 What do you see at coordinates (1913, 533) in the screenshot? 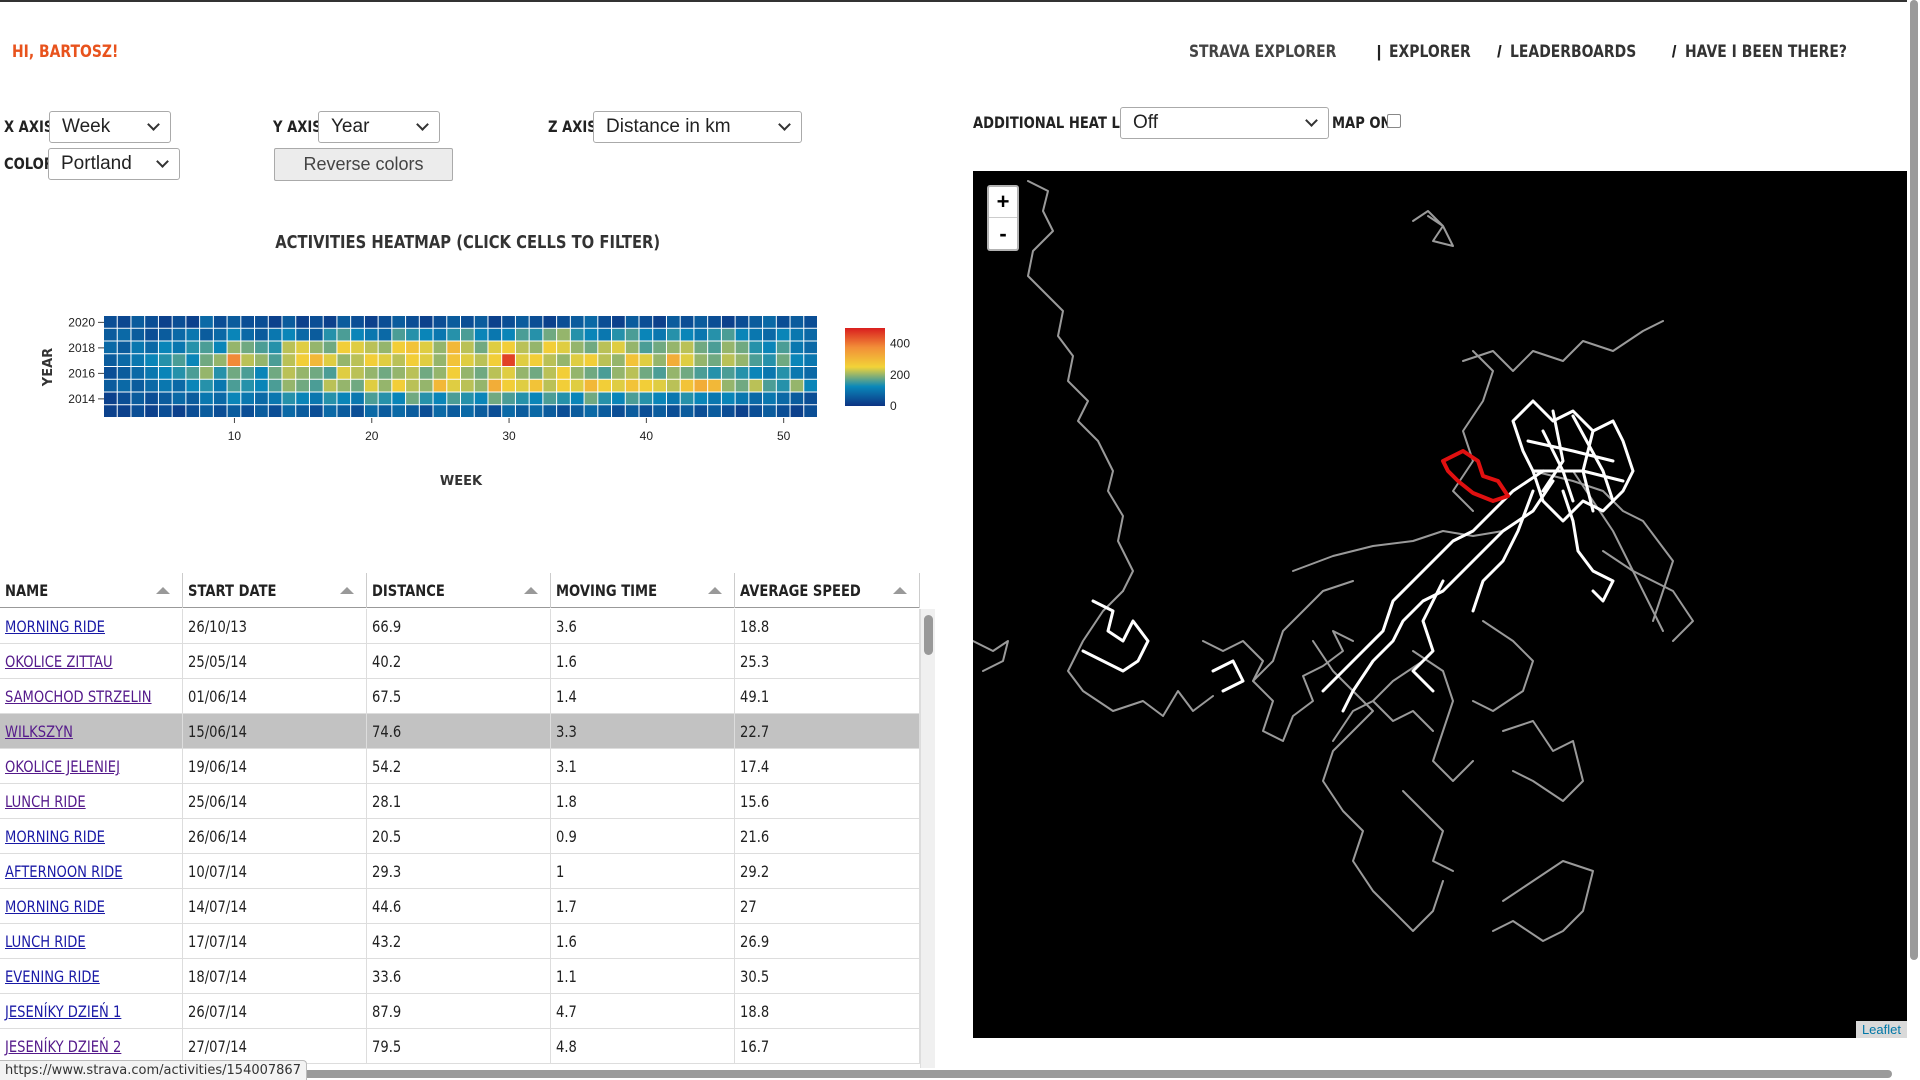
I see `page-vertical-scrollbar` at bounding box center [1913, 533].